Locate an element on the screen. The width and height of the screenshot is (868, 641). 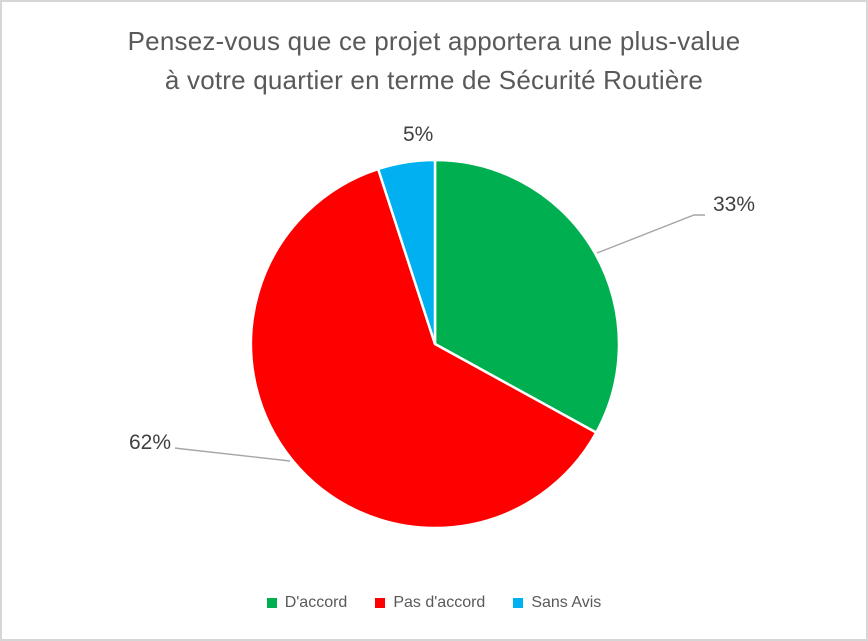
legend-swatch-pas-d-accord-icon is located at coordinates (380, 603).